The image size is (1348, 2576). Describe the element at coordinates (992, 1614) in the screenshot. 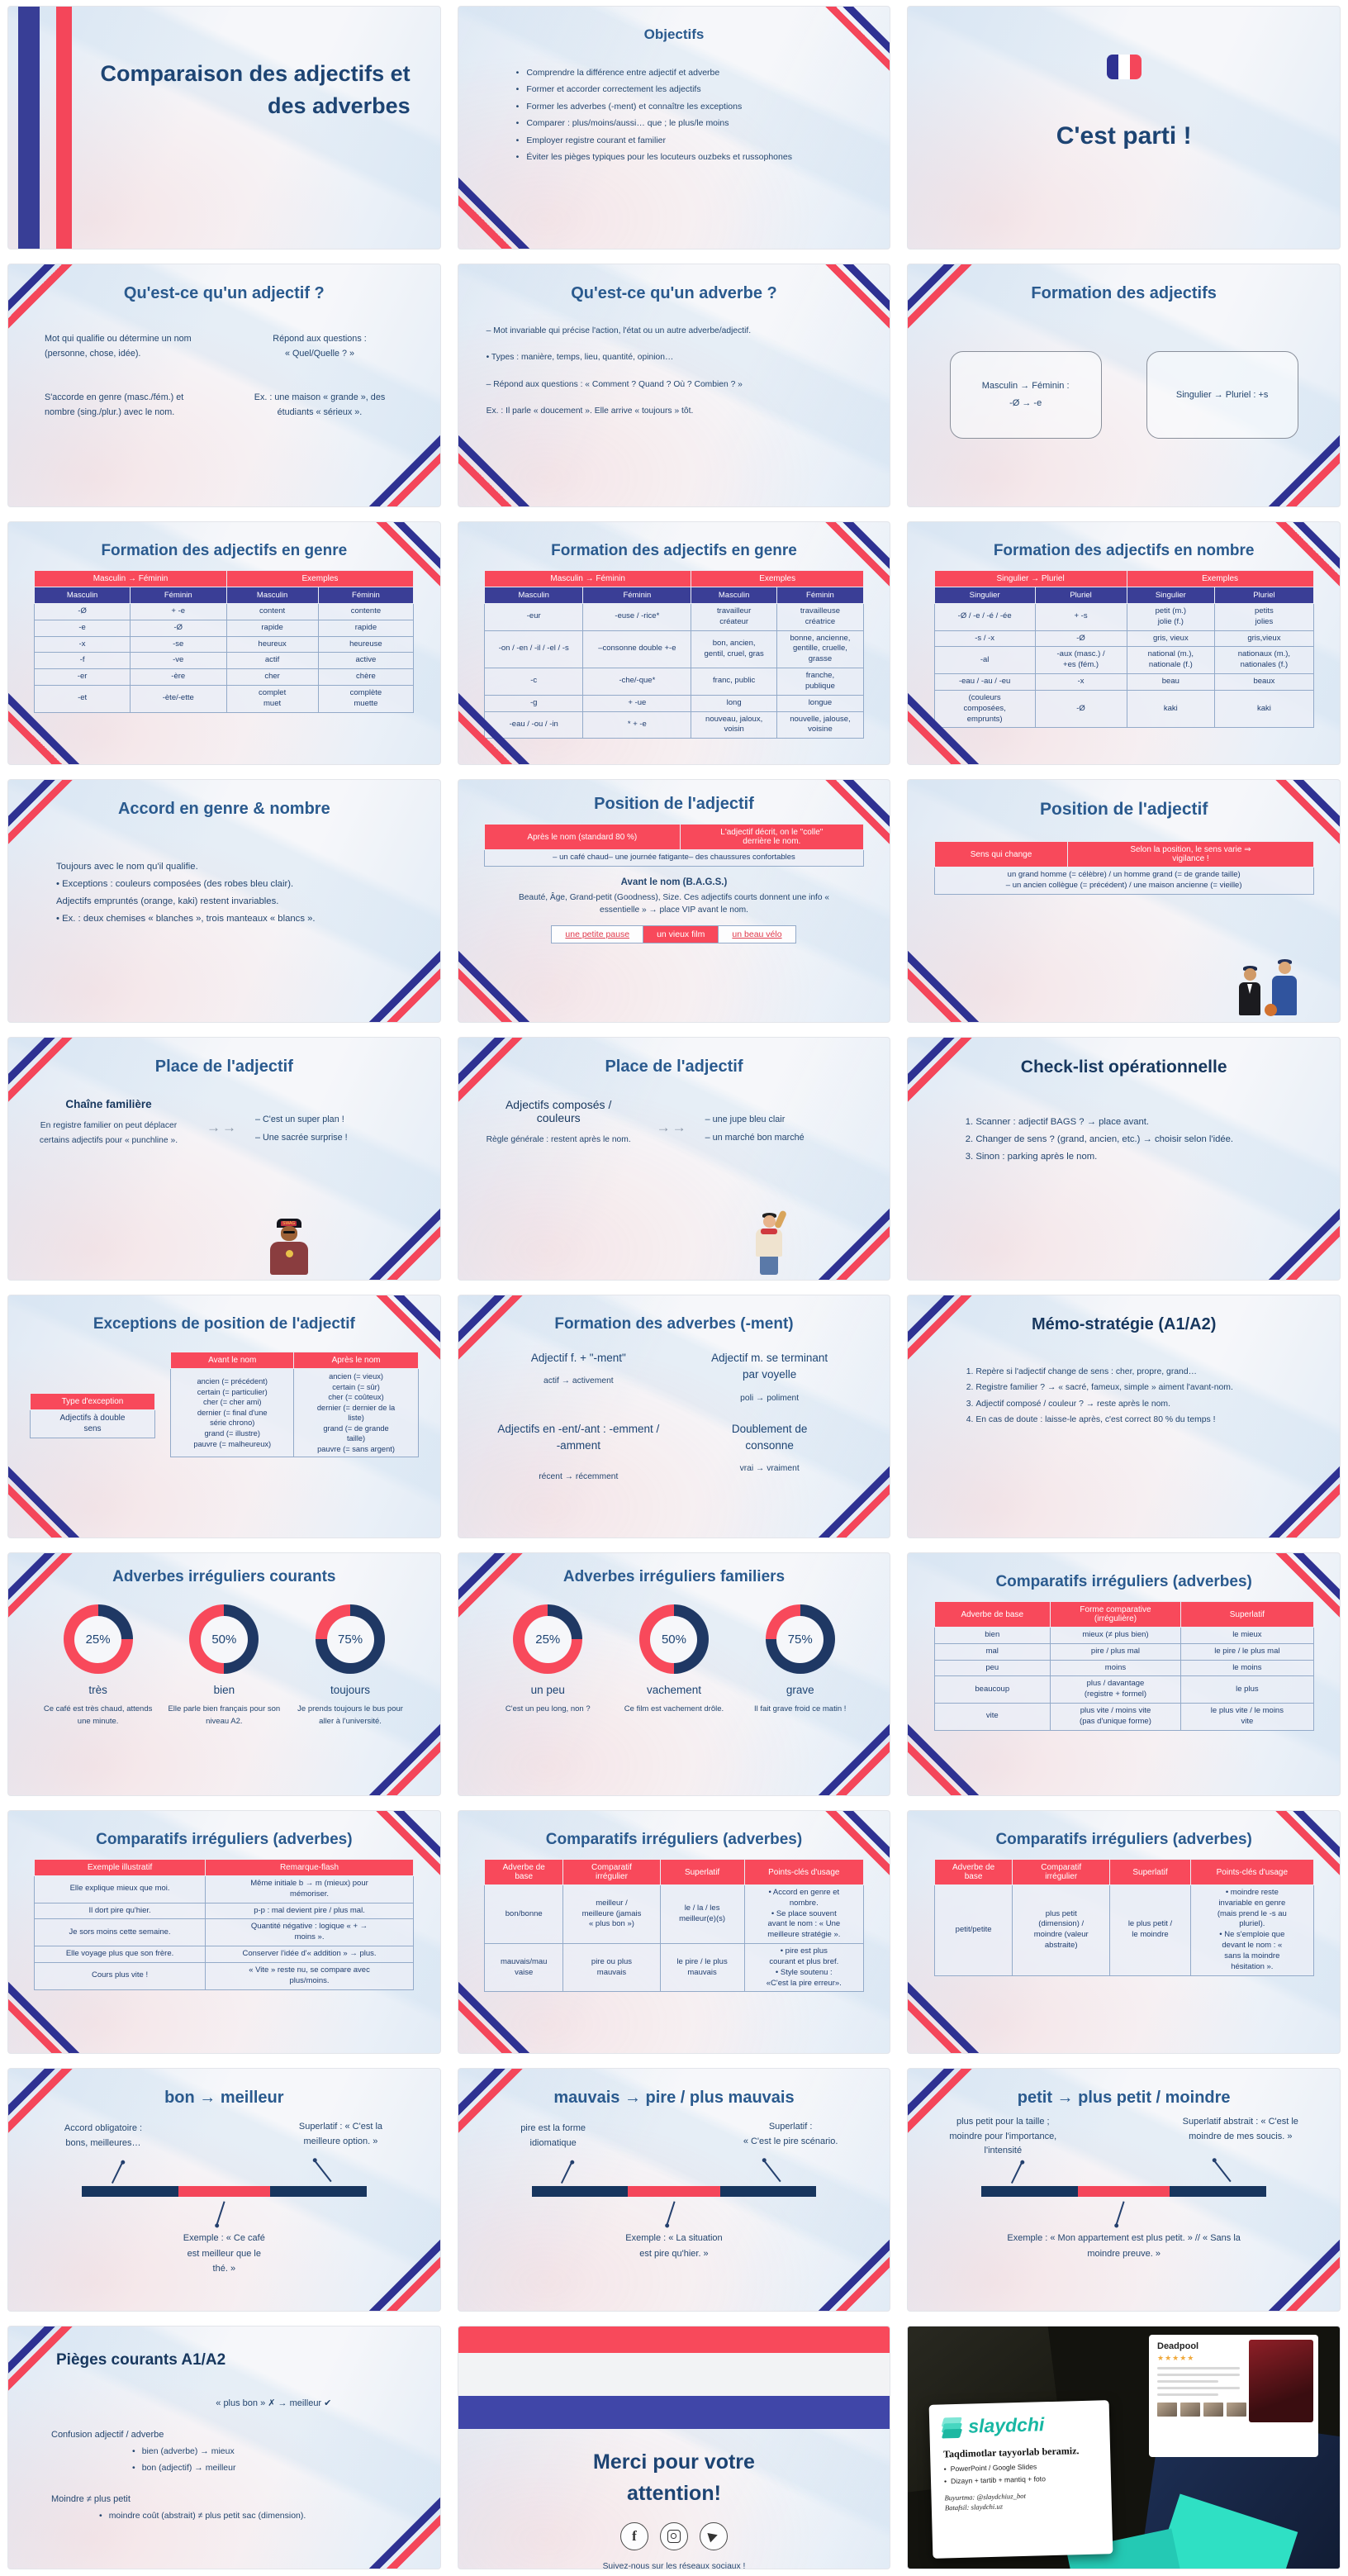

I see `table-header-cell: Adverbe de base` at that location.